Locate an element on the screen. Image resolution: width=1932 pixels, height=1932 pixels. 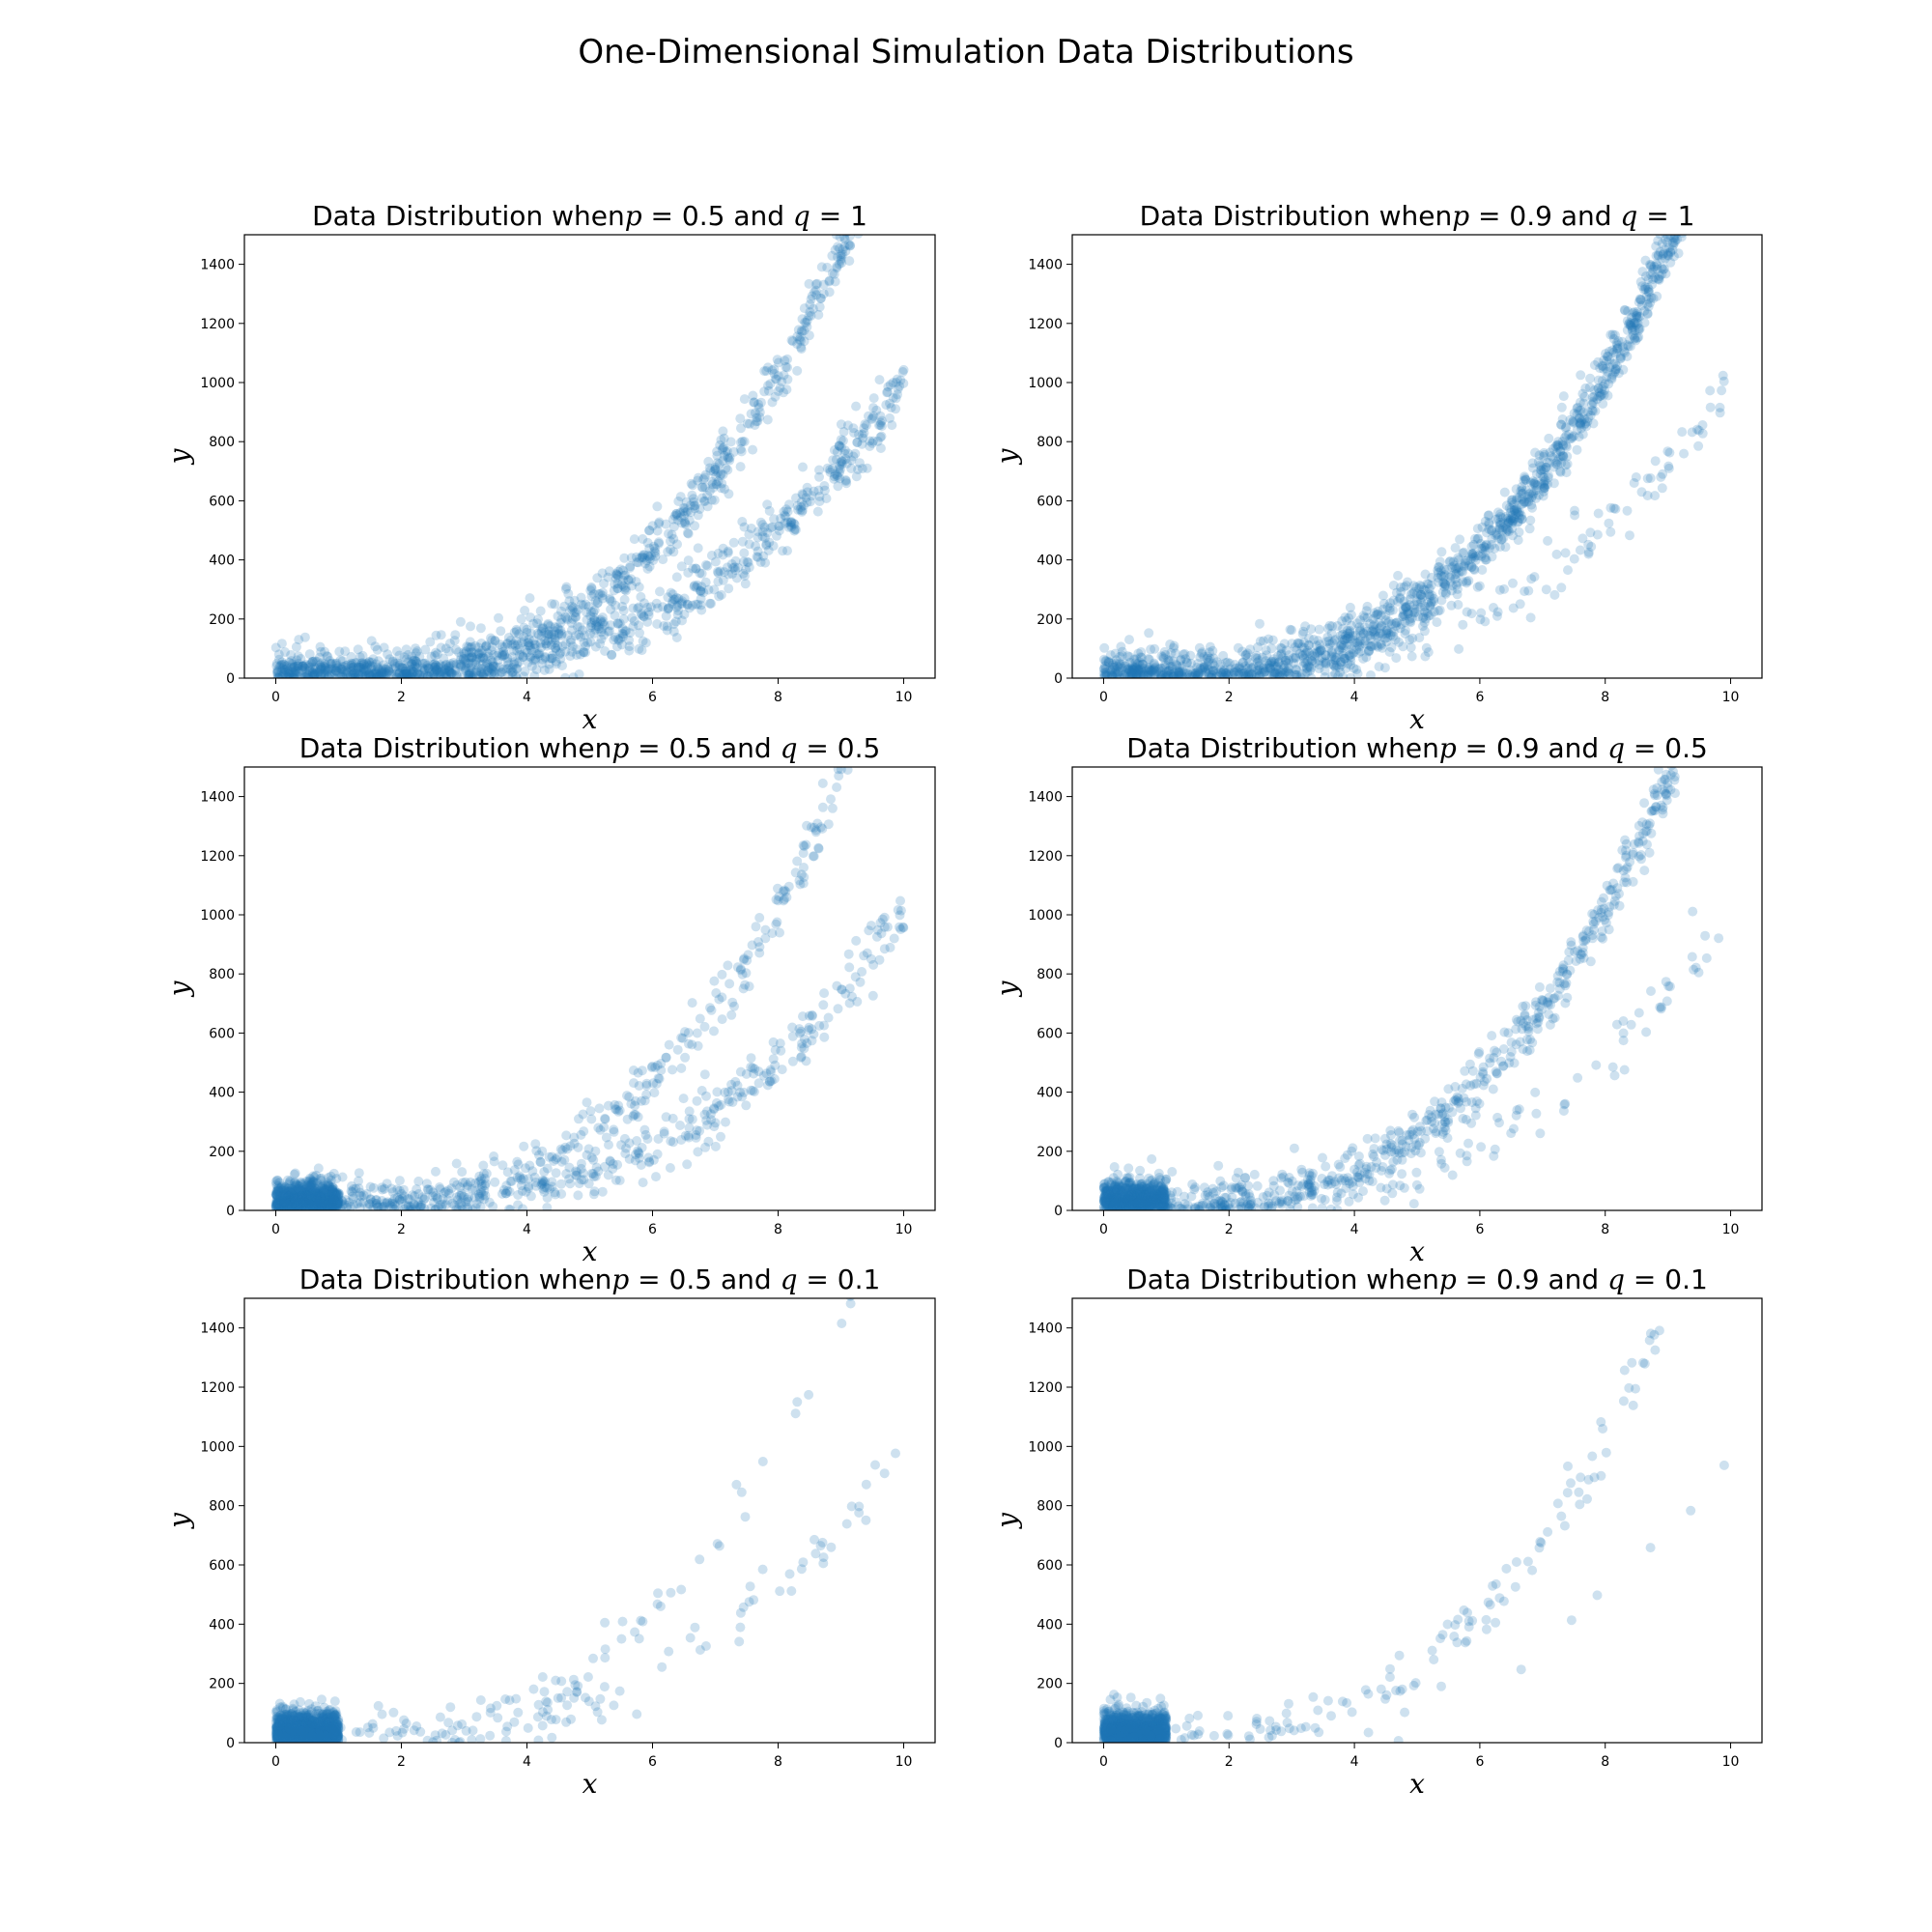
scatter-points is located at coordinates (589, 391).